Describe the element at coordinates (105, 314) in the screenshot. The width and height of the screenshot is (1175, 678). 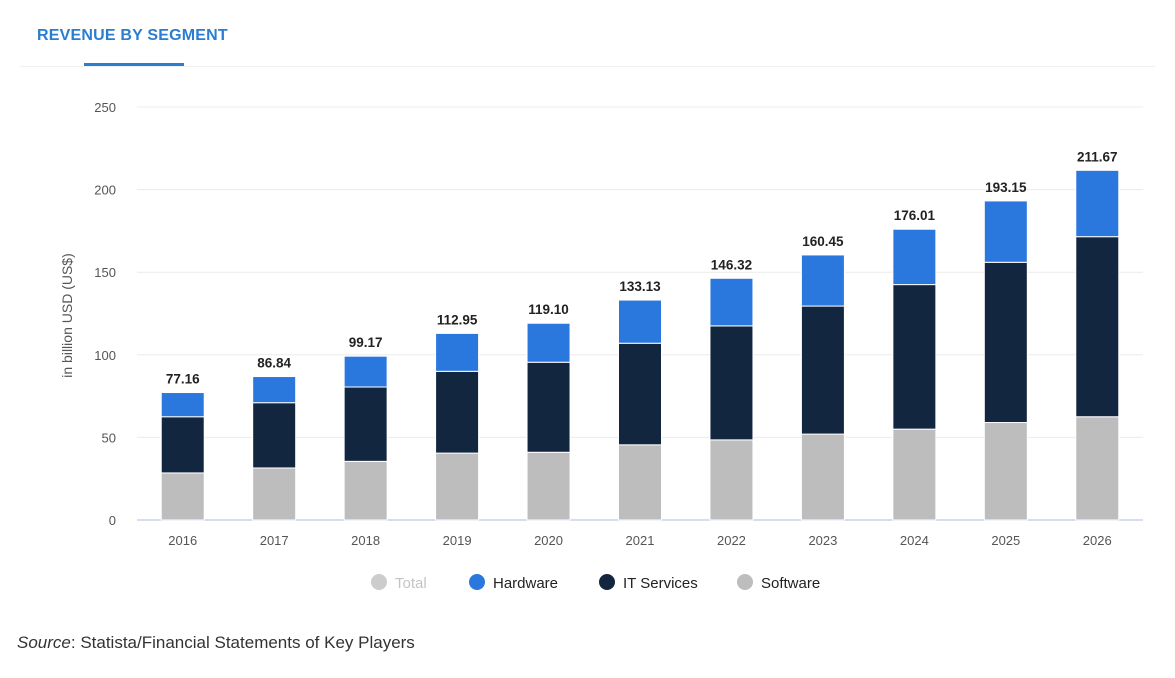
I see `y-axis-ticks: 0 50 100 150 200 250` at that location.